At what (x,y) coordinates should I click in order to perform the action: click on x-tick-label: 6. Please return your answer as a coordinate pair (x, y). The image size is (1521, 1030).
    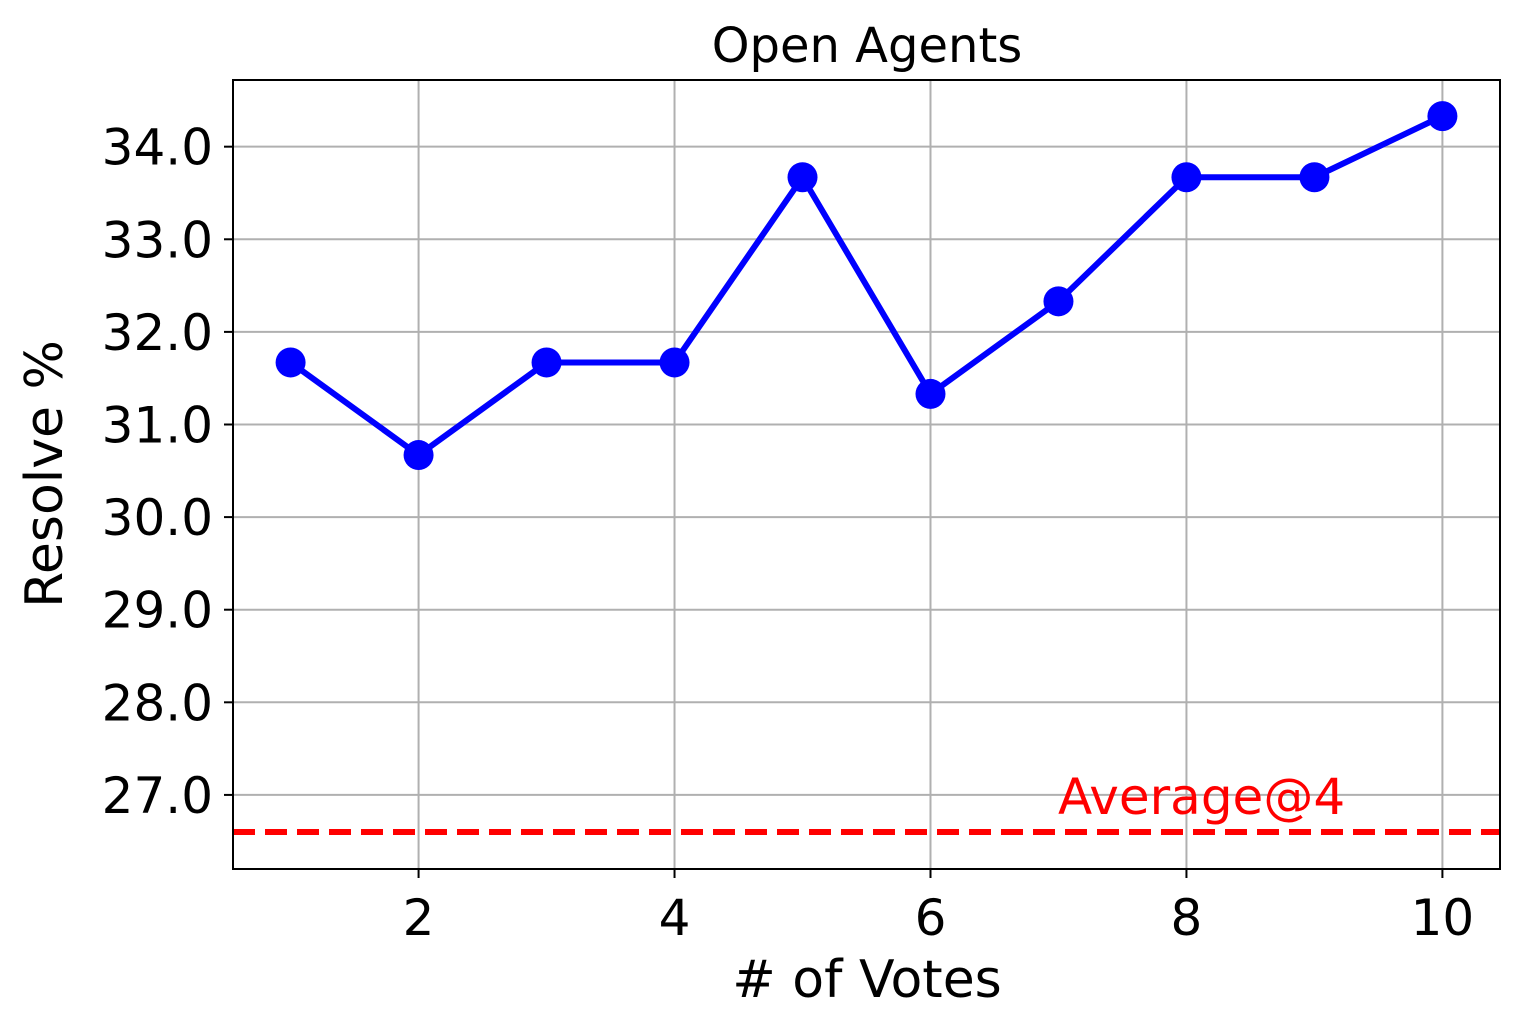
    Looking at the image, I should click on (931, 918).